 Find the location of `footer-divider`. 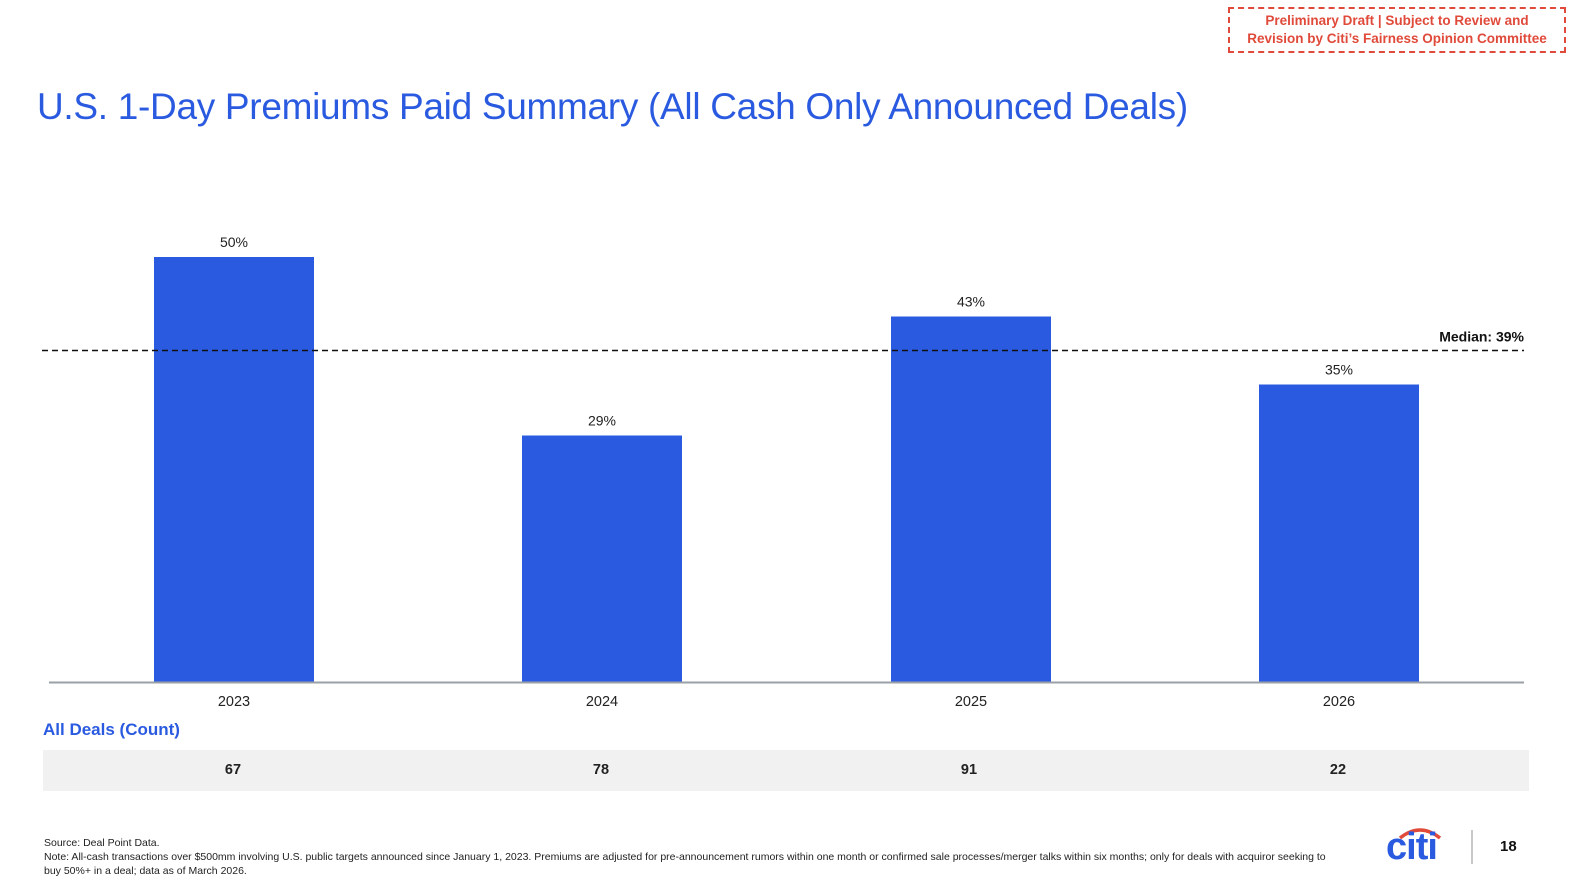

footer-divider is located at coordinates (1472, 847).